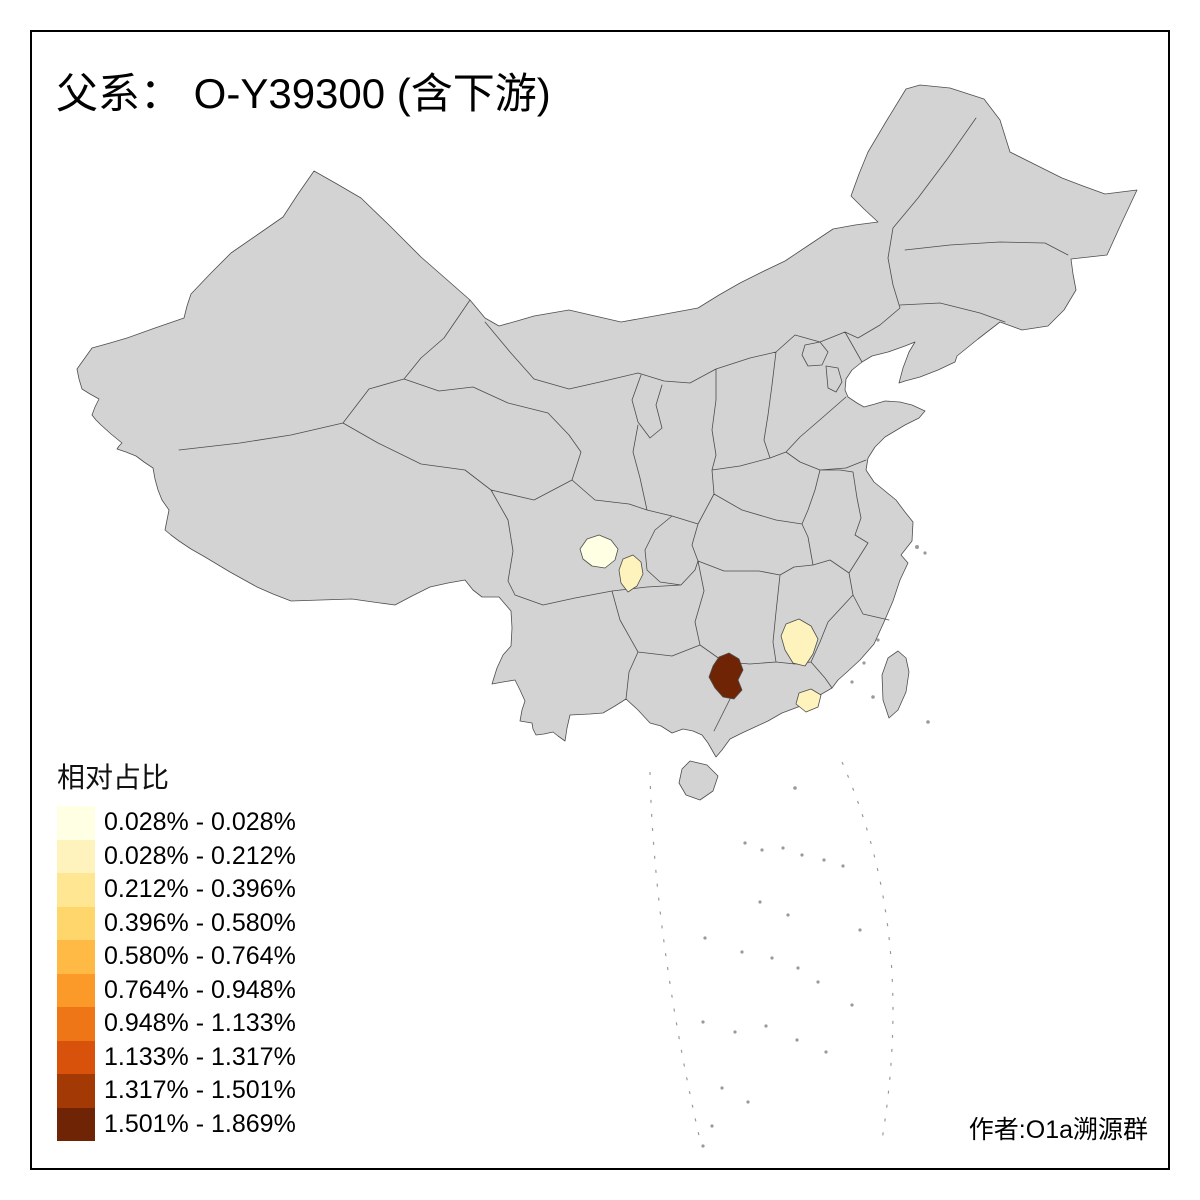 The width and height of the screenshot is (1200, 1200). What do you see at coordinates (200, 822) in the screenshot?
I see `legend-label: 0.028% - 0.028%` at bounding box center [200, 822].